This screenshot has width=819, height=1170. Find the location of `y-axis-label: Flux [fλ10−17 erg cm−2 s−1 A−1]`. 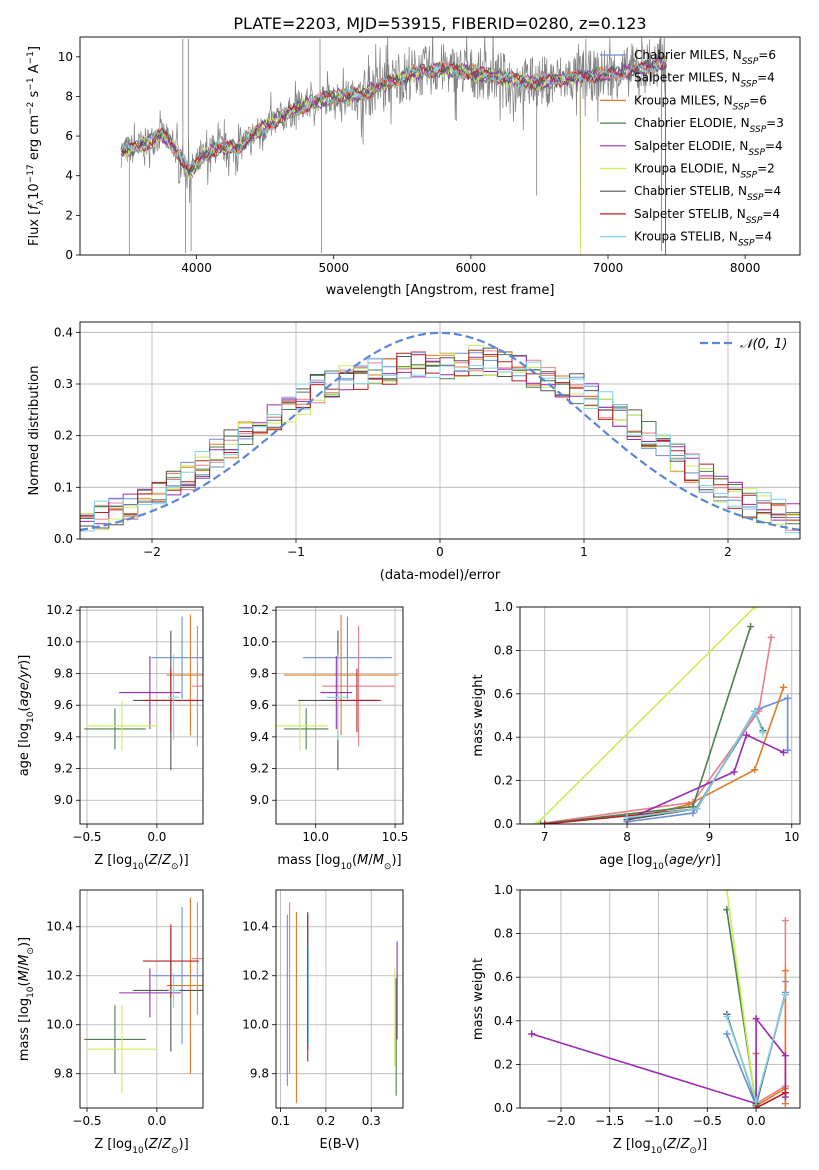

y-axis-label: Flux [fλ10−17 erg cm−2 s−1 A−1] is located at coordinates (36, 146).